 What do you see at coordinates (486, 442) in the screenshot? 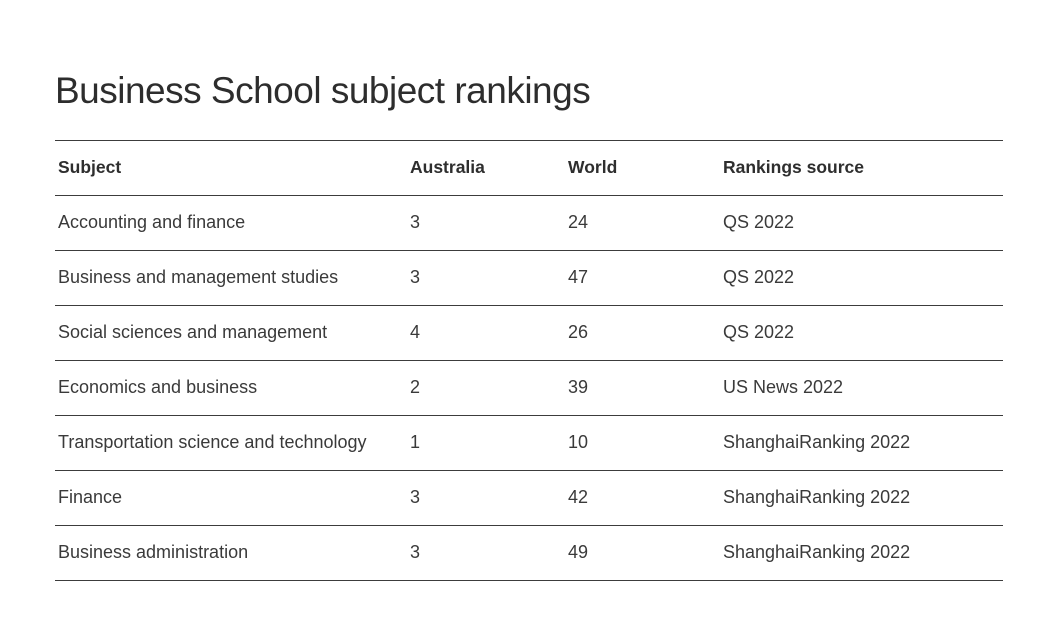
I see `cell-australia: 1` at bounding box center [486, 442].